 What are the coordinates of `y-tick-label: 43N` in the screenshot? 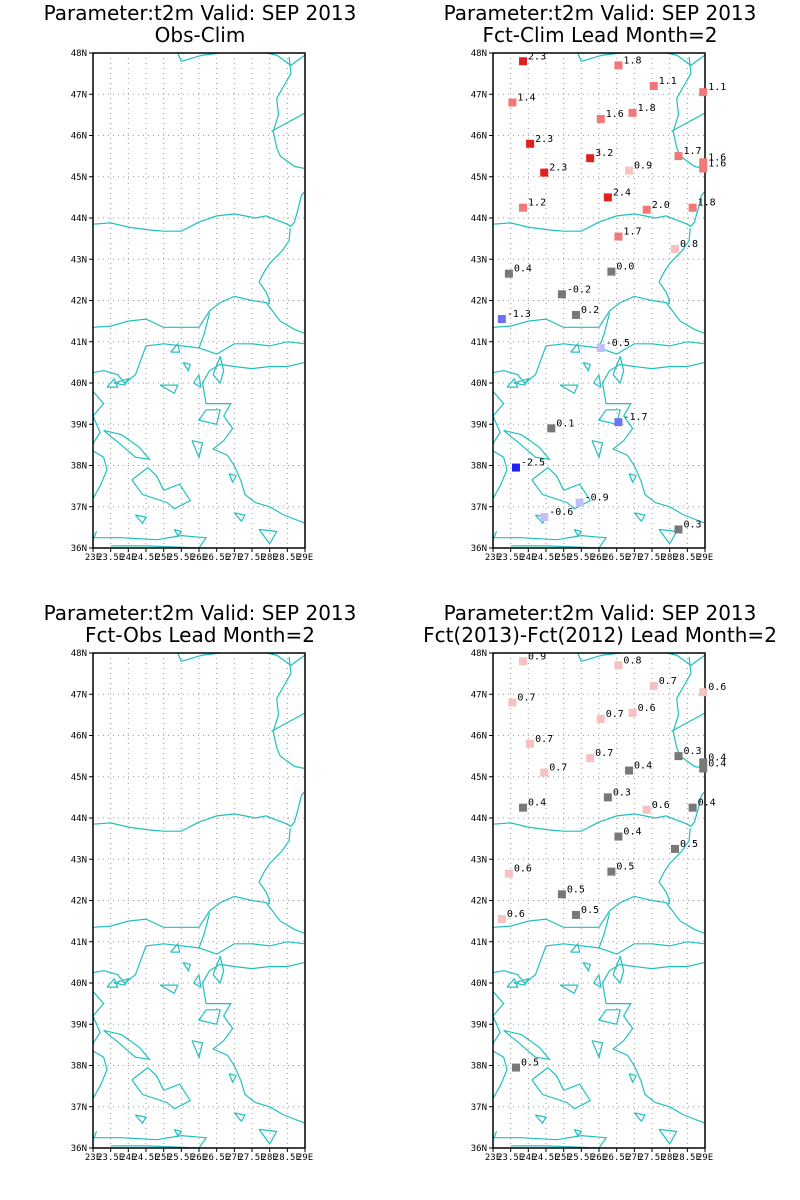 It's located at (79, 260).